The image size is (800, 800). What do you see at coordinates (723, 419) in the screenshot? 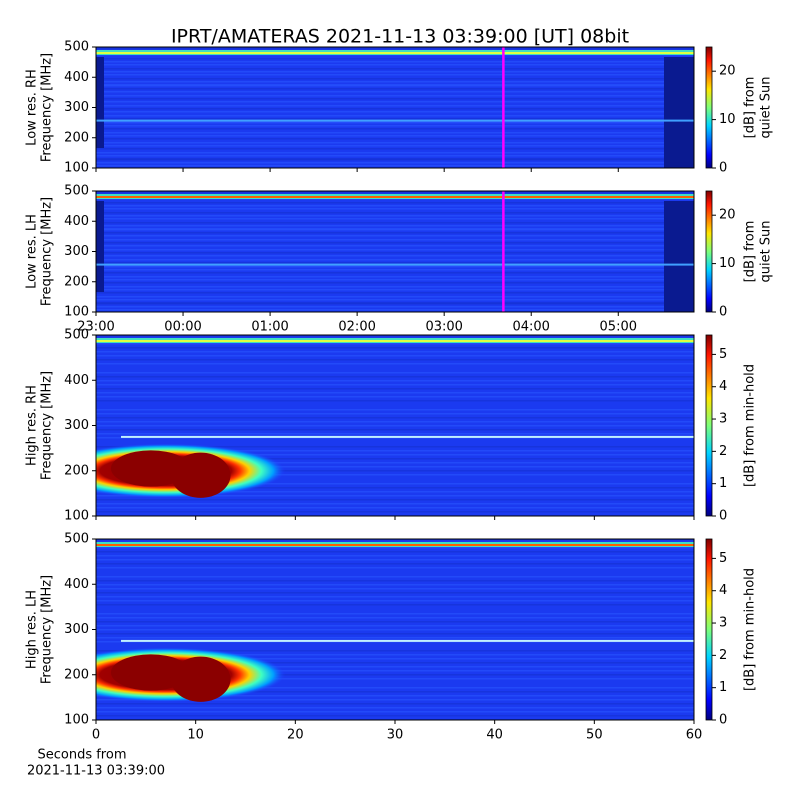
I see `colorbar-tick-label: 3` at bounding box center [723, 419].